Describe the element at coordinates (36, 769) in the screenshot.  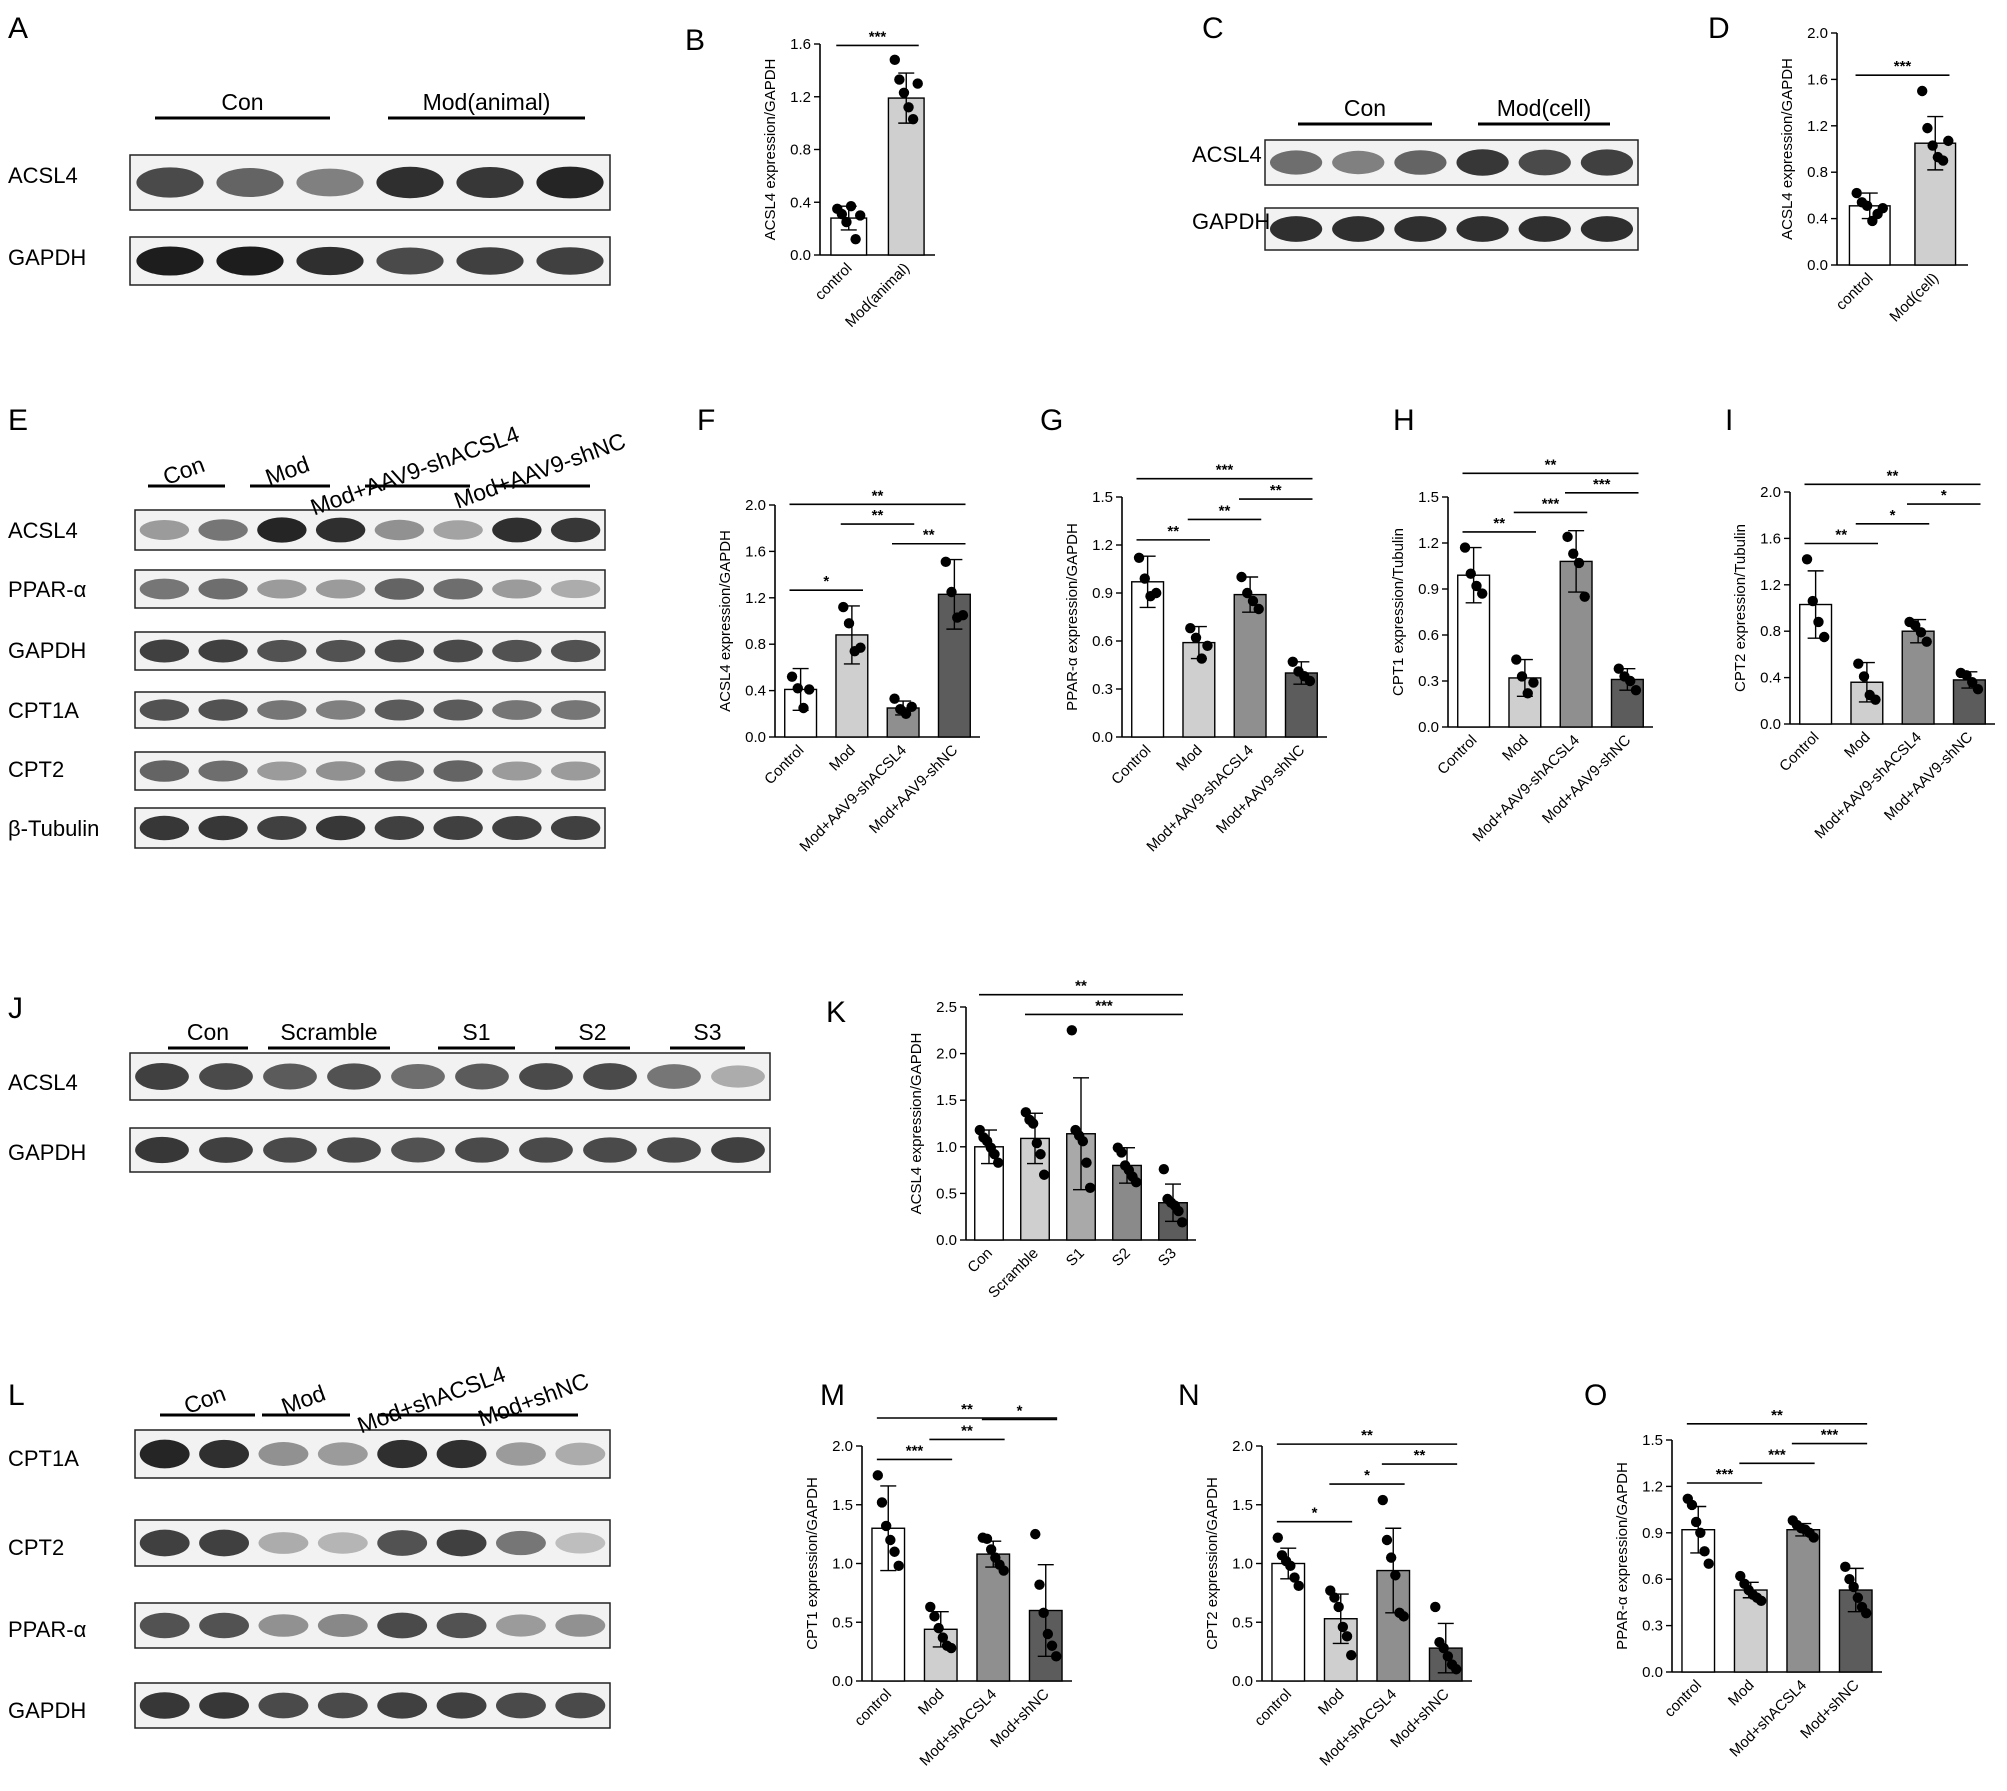
I see `blot-row-label: CPT2` at that location.